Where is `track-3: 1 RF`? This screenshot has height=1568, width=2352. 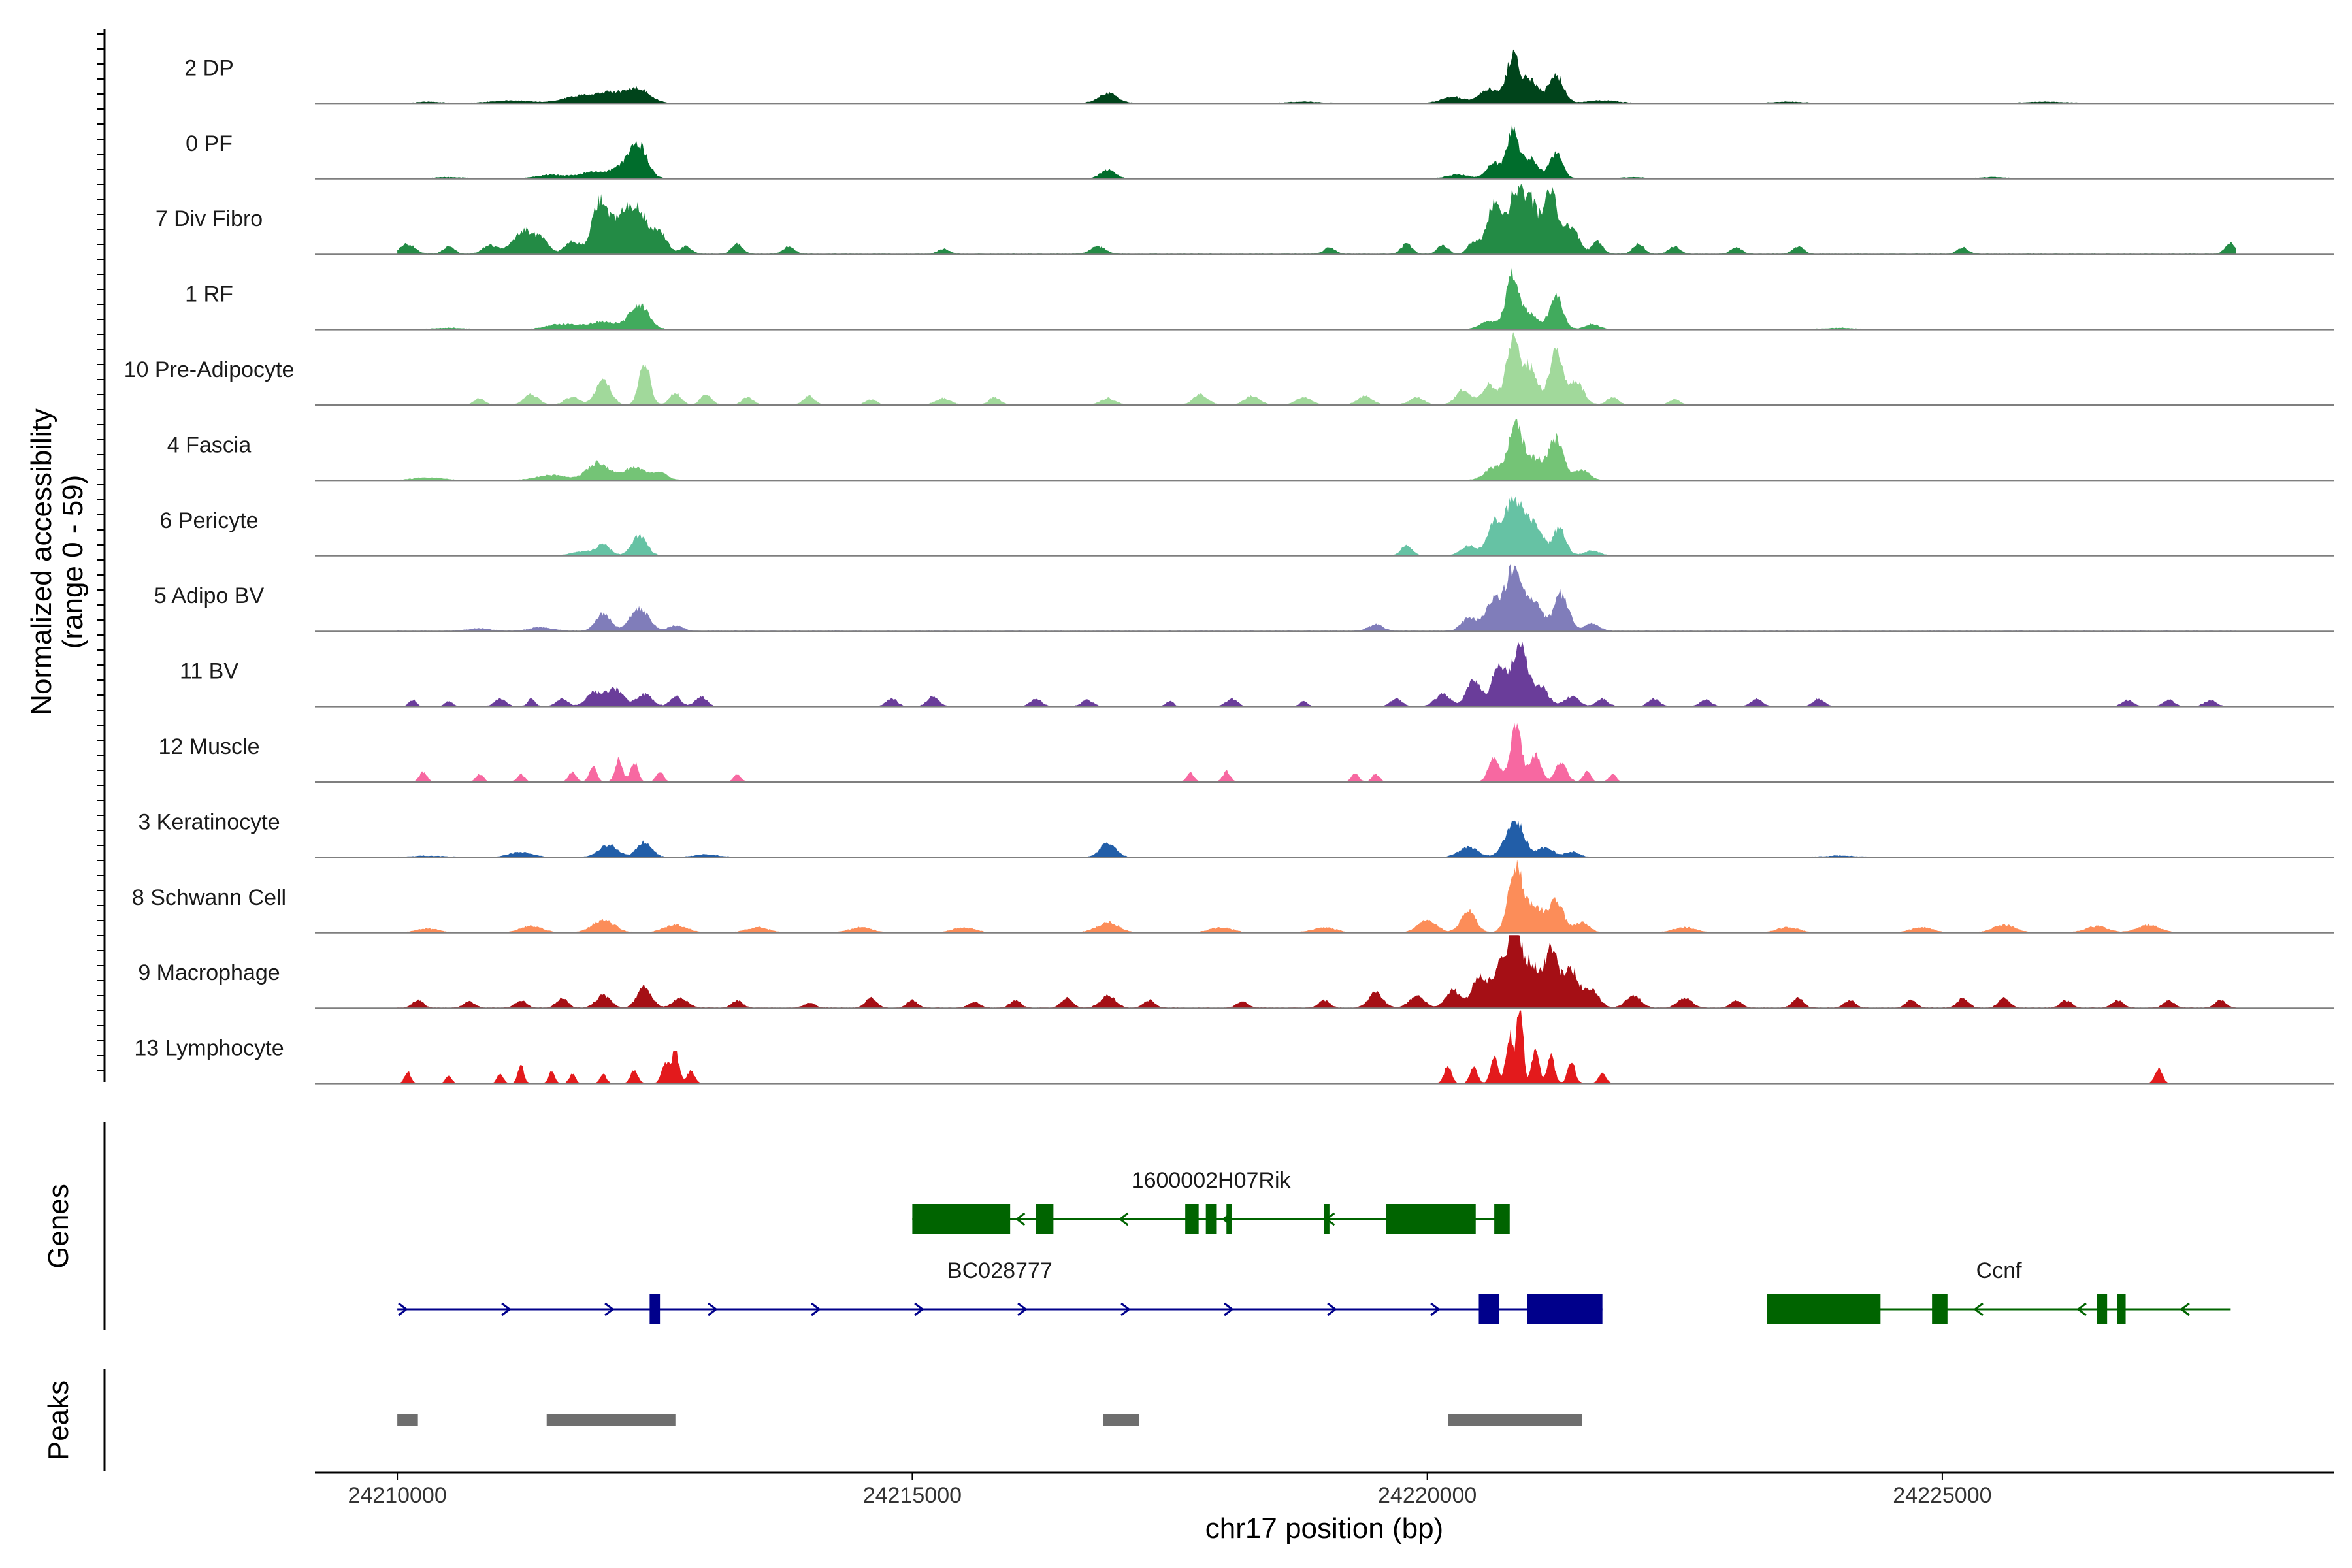 track-3: 1 RF is located at coordinates (1259, 299).